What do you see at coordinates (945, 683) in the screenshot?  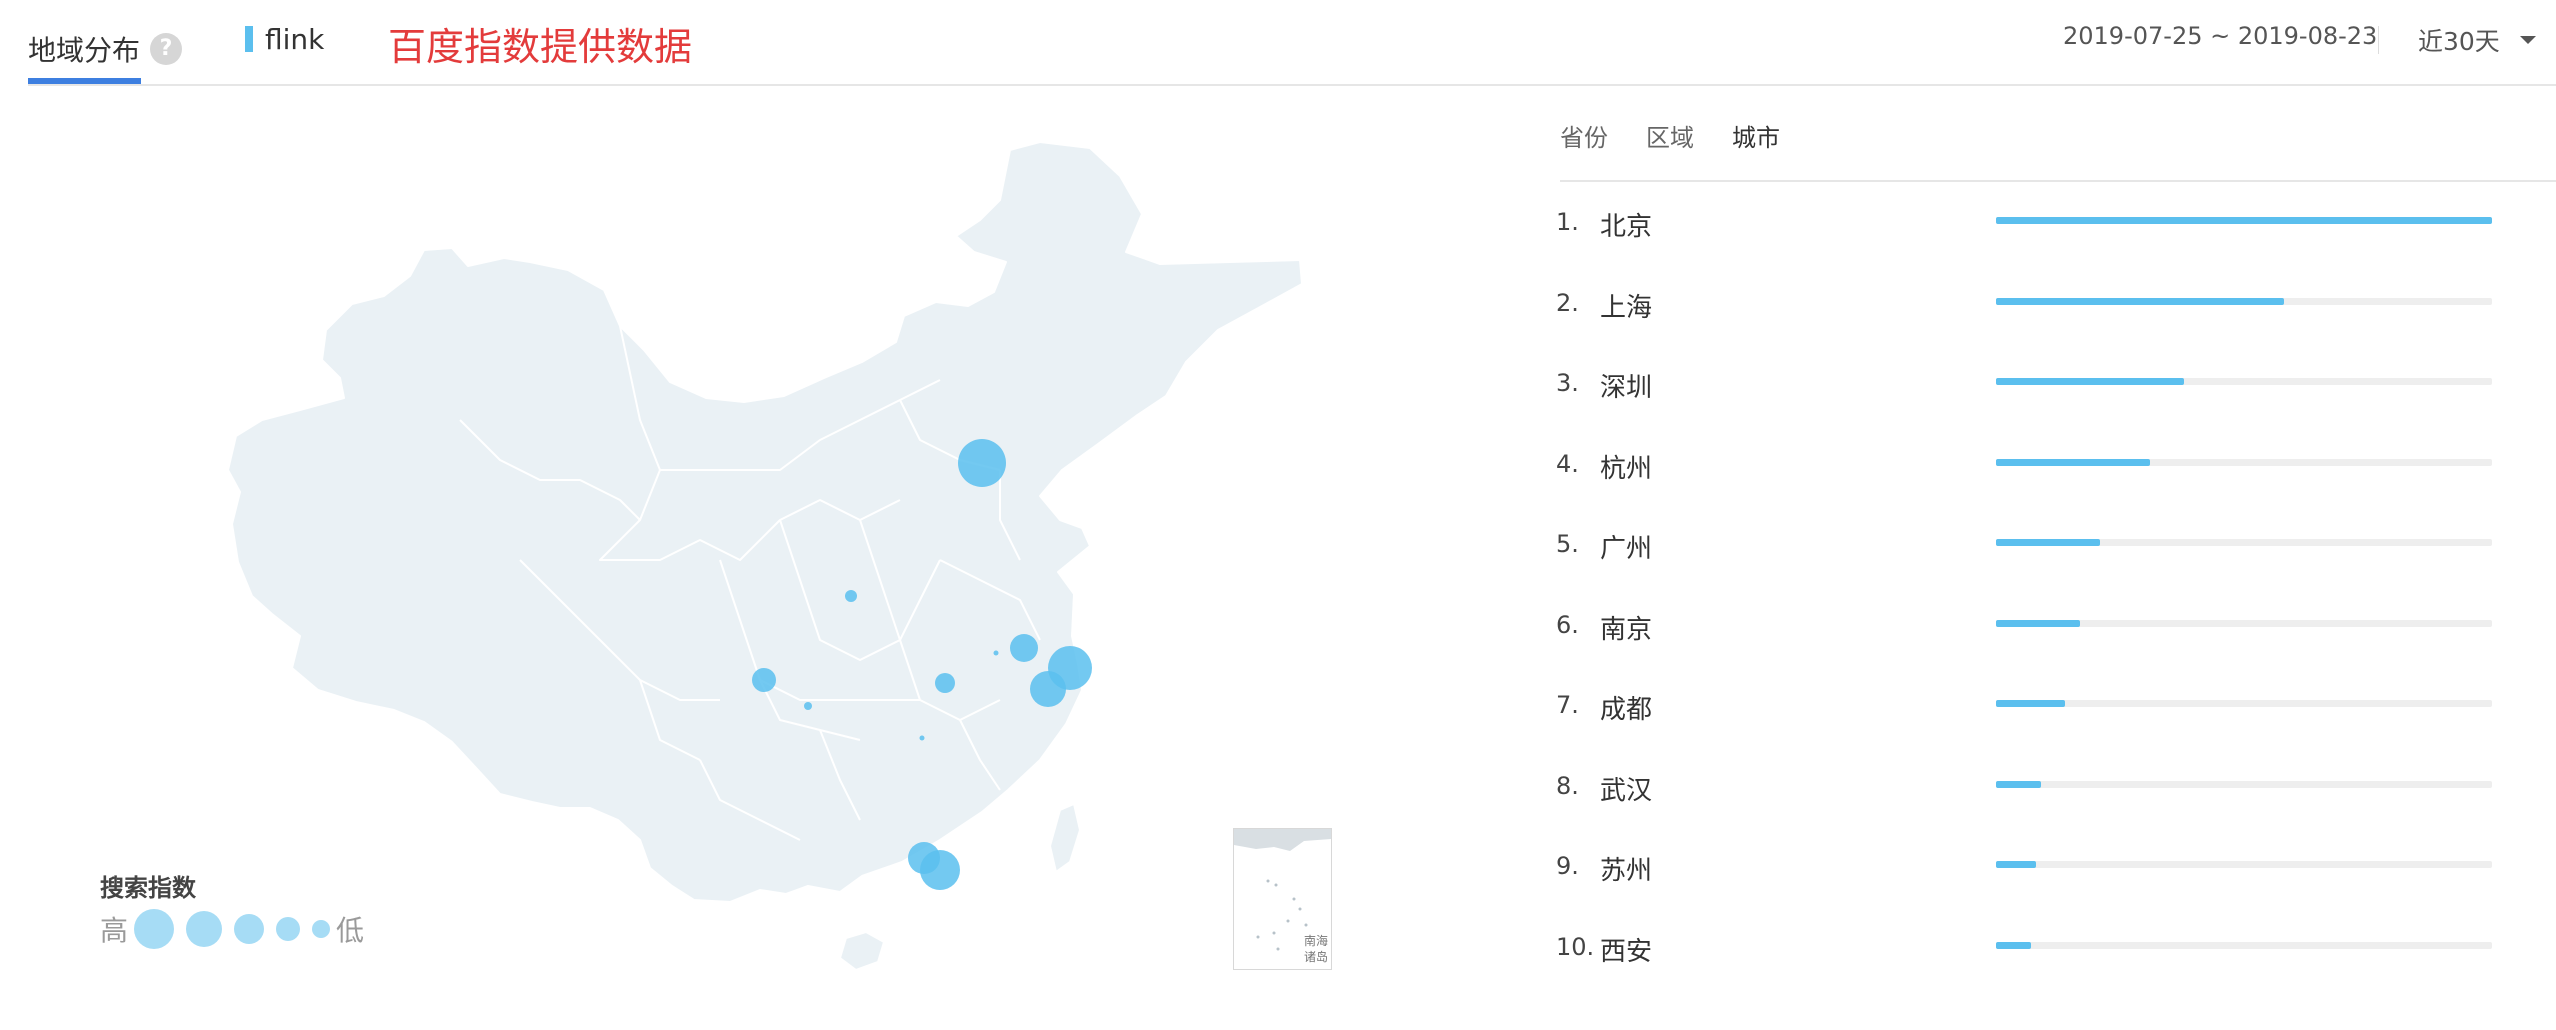 I see `bubble-wuhan` at bounding box center [945, 683].